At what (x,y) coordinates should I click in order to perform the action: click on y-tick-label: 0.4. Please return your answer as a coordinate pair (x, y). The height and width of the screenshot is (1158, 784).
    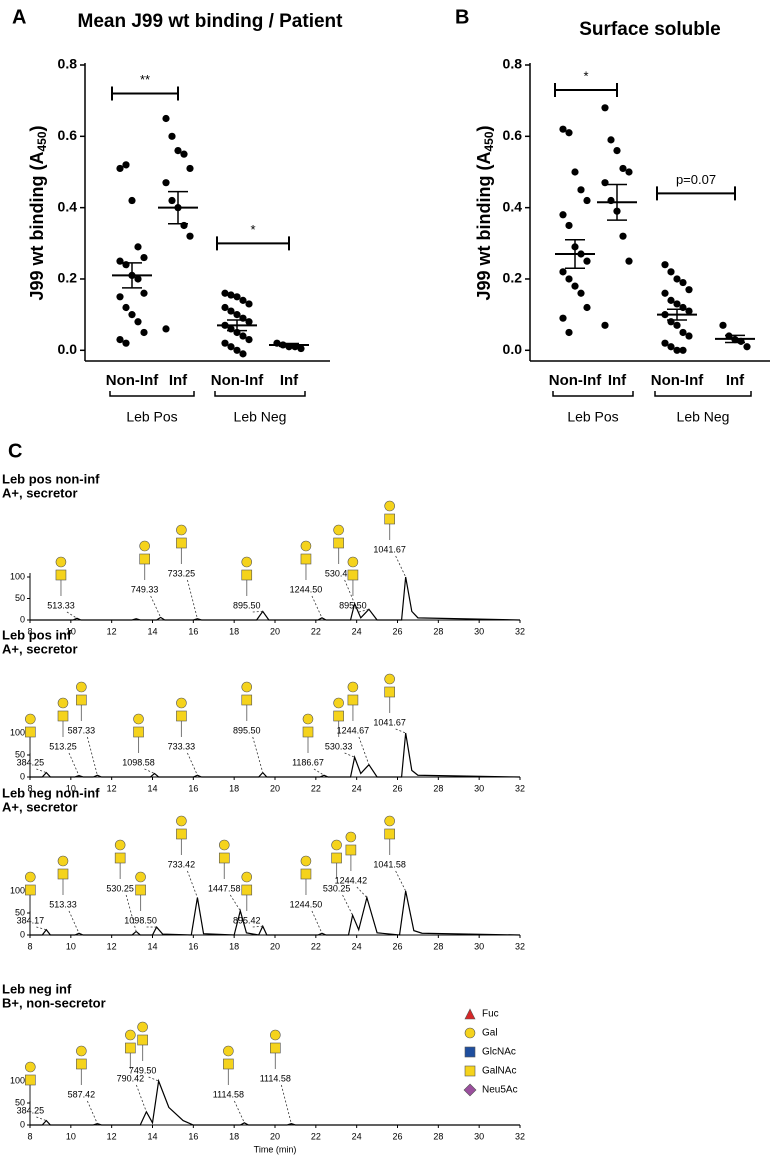
    Looking at the image, I should click on (513, 206).